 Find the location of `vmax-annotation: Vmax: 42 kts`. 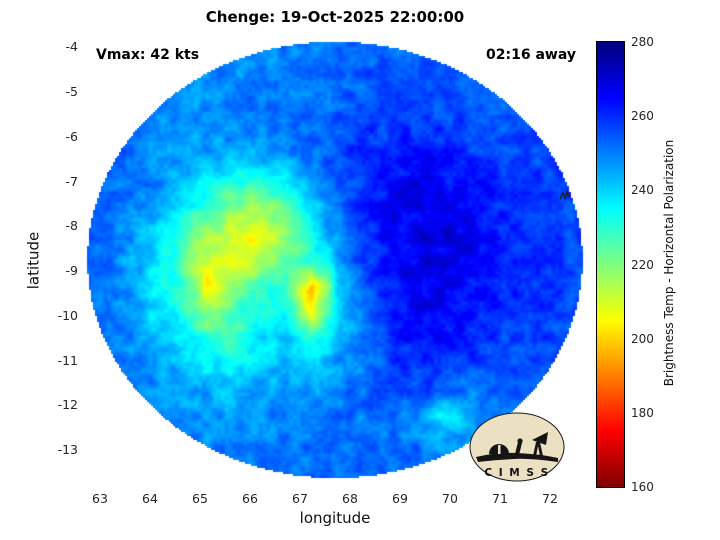

vmax-annotation: Vmax: 42 kts is located at coordinates (148, 55).